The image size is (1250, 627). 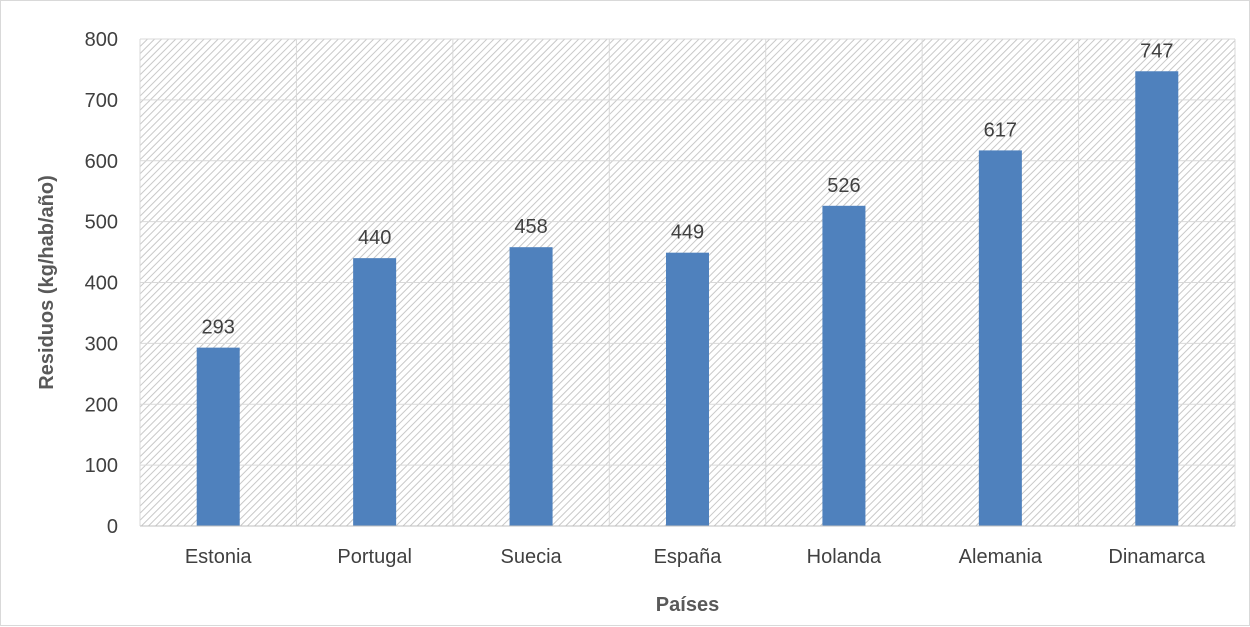 I want to click on y-tick-label: 100, so click(x=101, y=466).